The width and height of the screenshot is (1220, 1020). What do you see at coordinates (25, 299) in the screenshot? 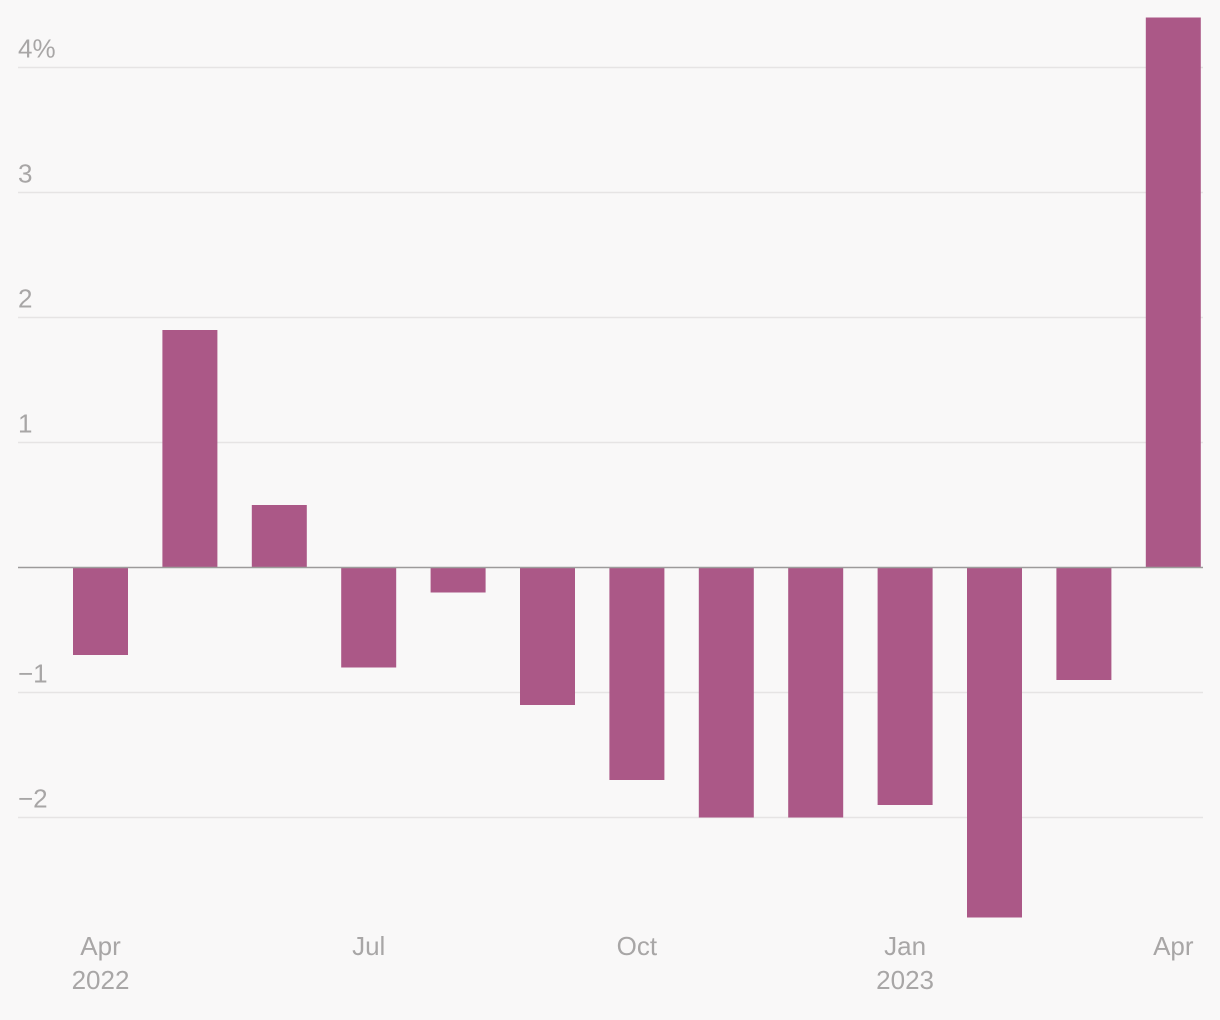
I see `y-tick-label: 2` at bounding box center [25, 299].